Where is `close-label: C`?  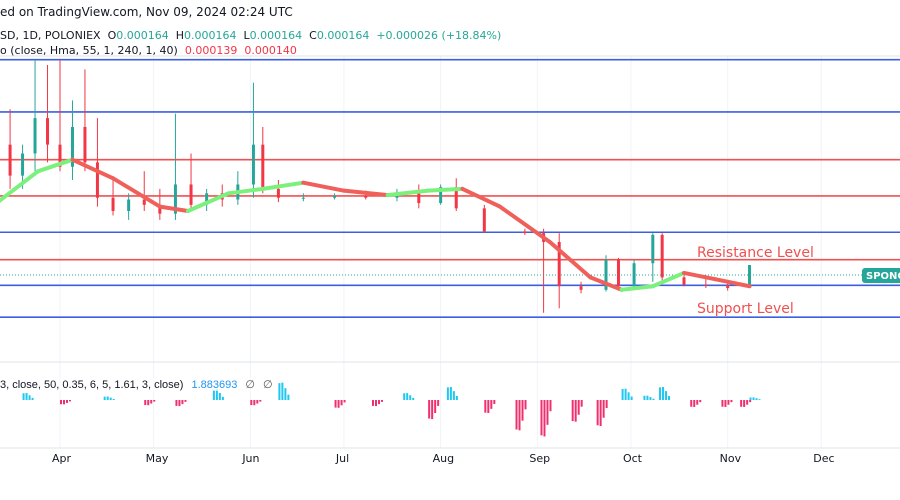
close-label: C is located at coordinates (313, 35).